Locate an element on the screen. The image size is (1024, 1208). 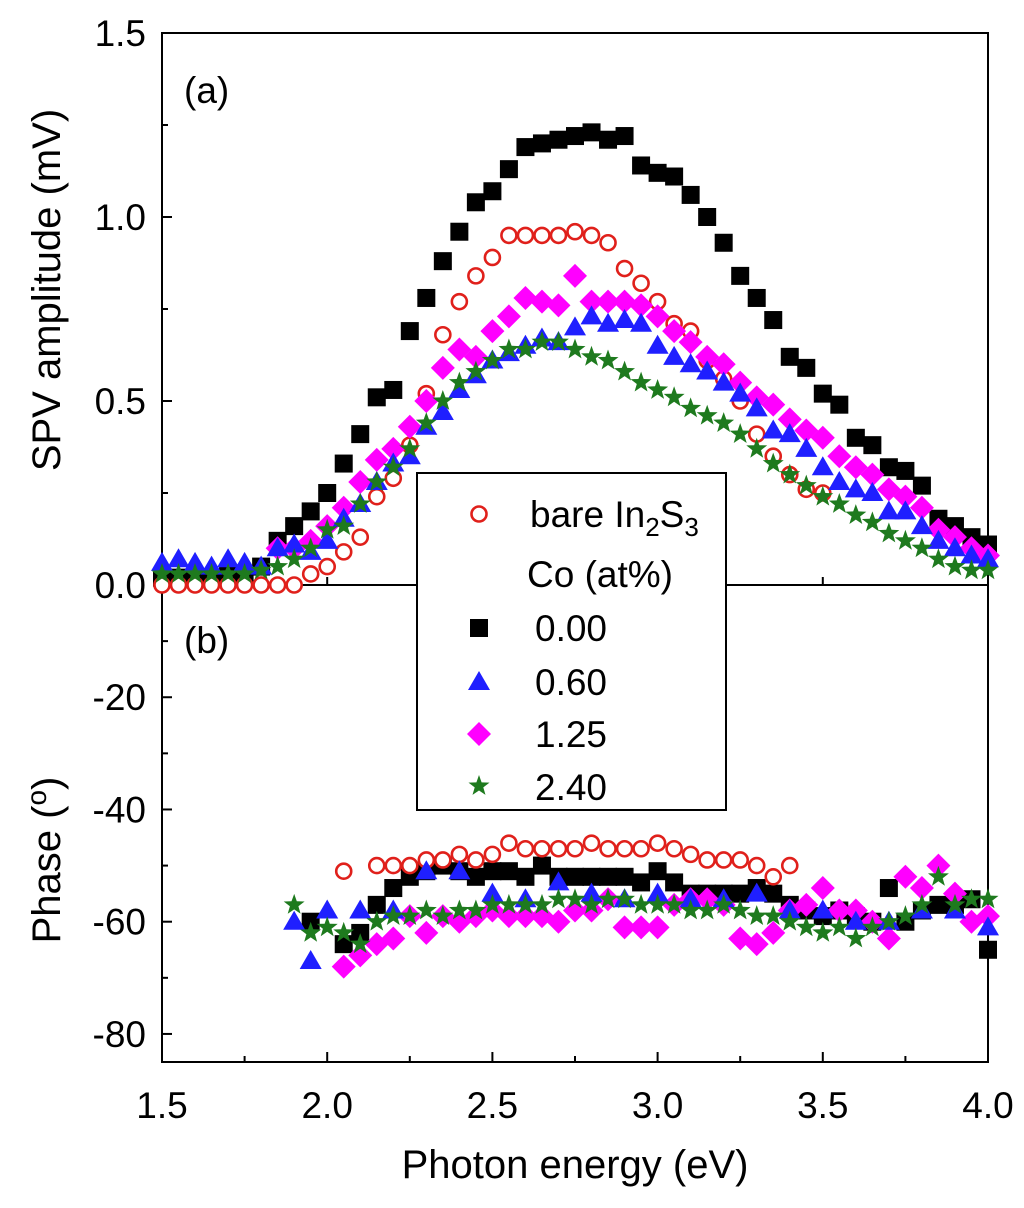
x-axis-title: Photon energy (eV) is located at coordinates (575, 1165).